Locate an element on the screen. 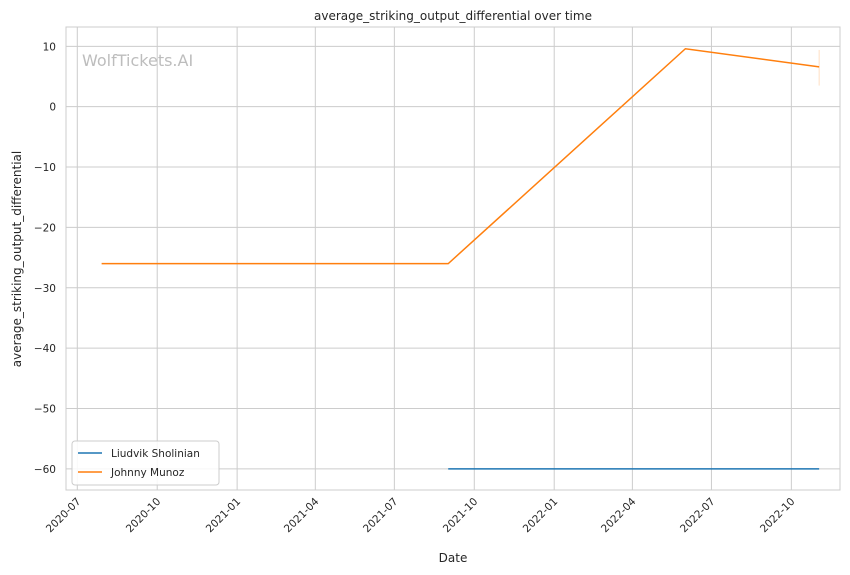 Image resolution: width=850 pixels, height=575 pixels. y-tick-label: −30 is located at coordinates (45, 289).